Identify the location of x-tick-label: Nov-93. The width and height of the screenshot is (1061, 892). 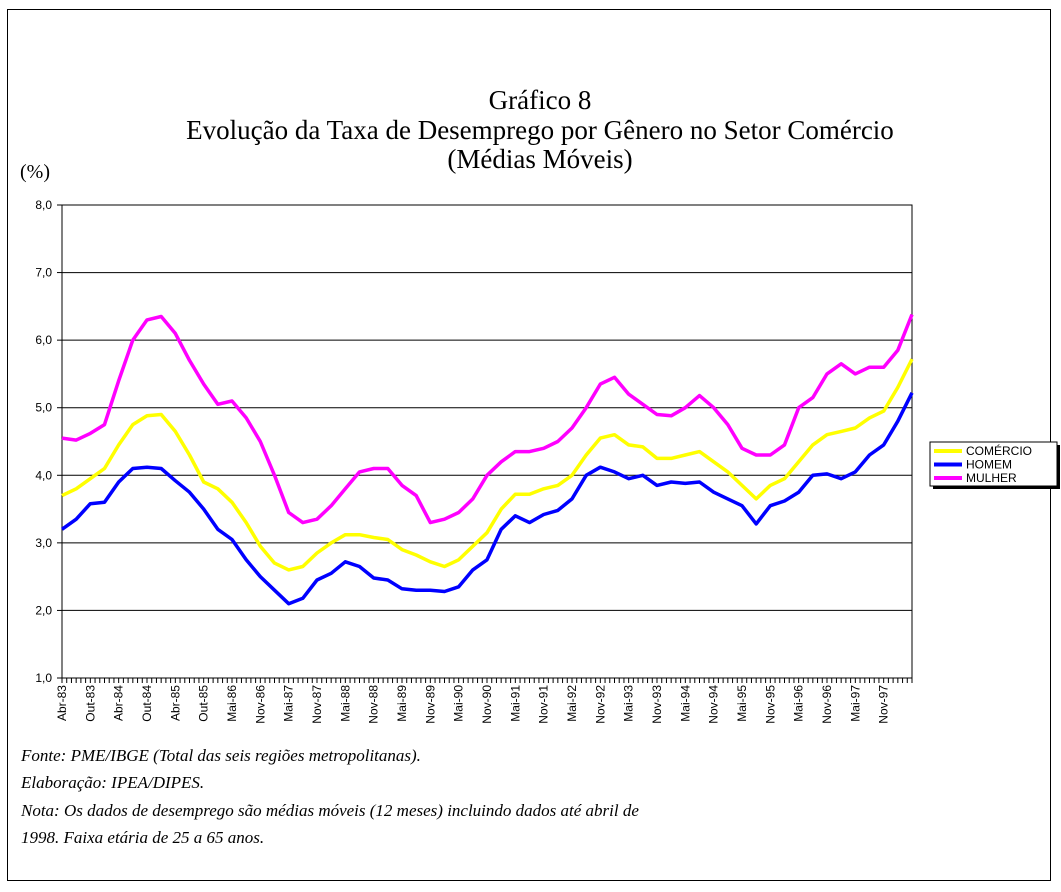
(657, 704).